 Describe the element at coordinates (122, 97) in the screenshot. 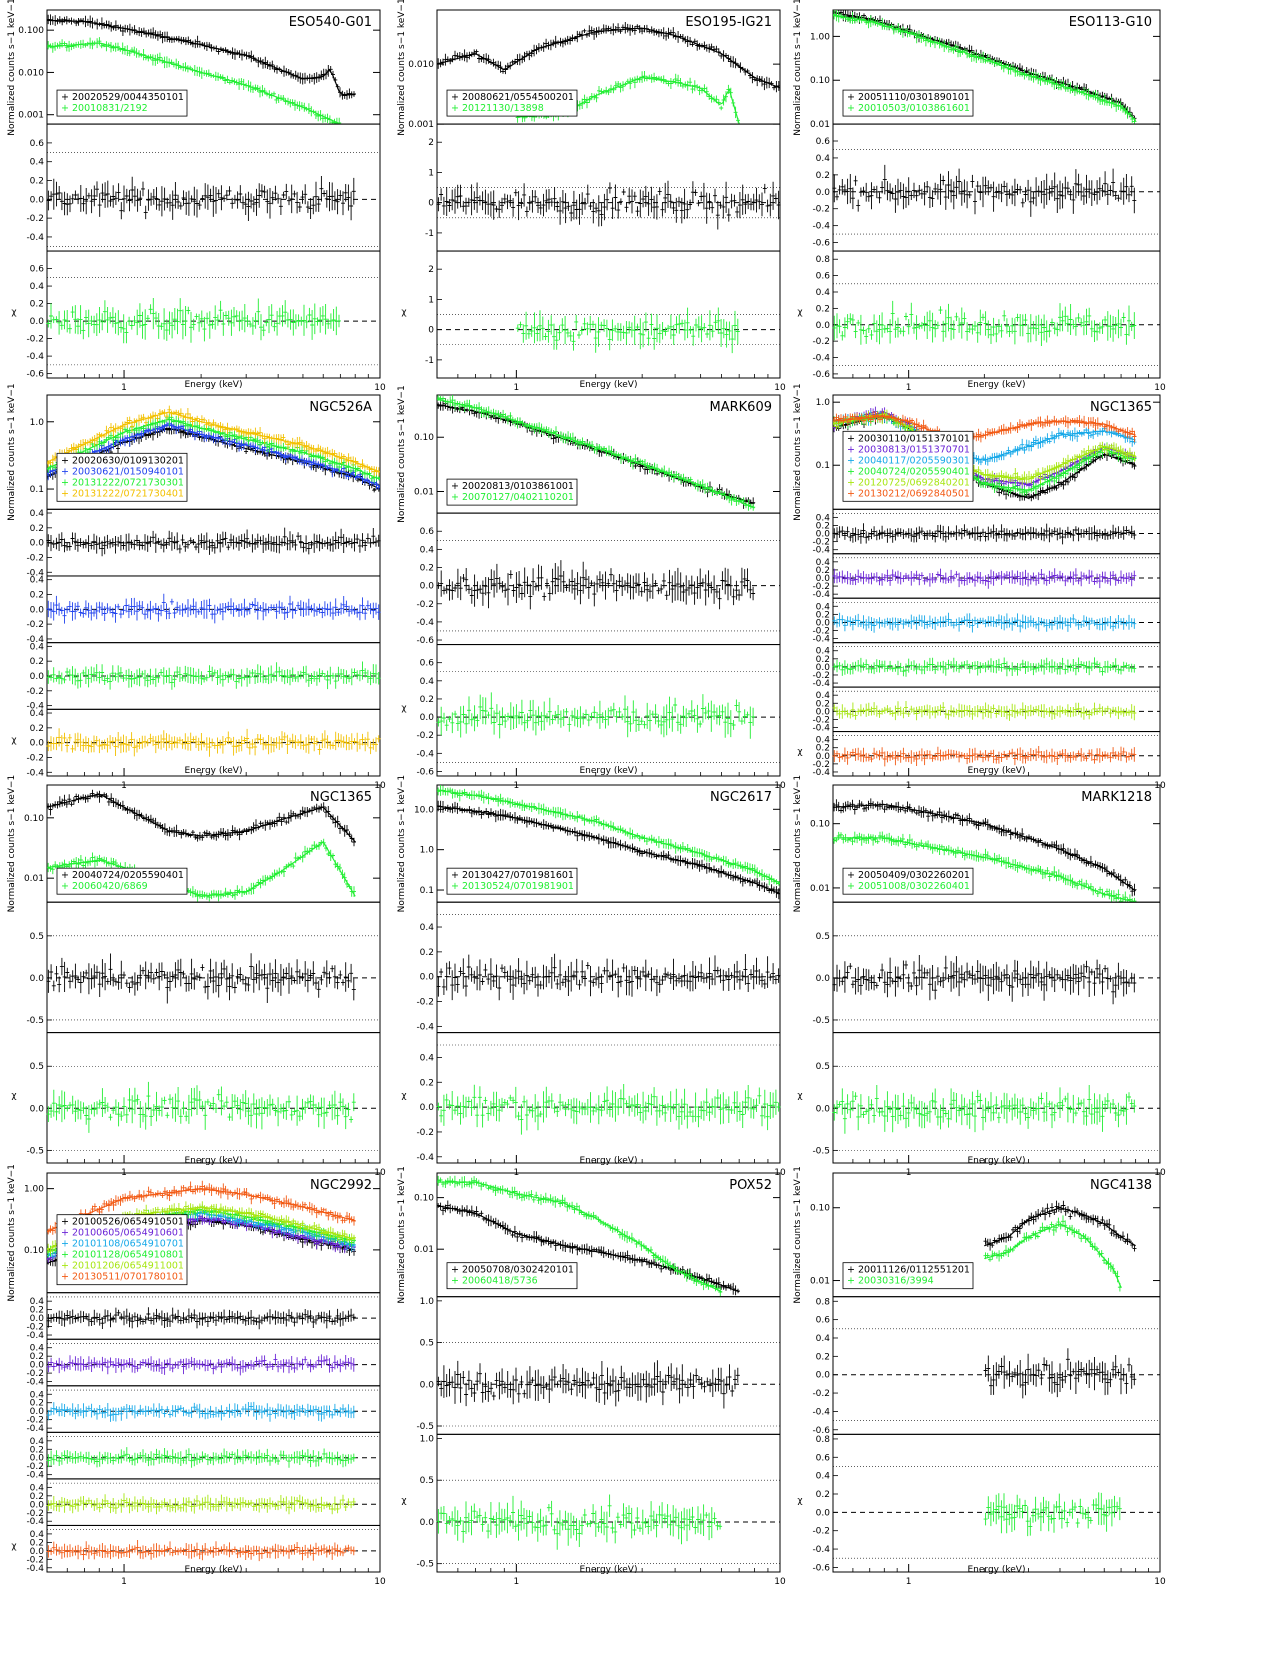

I see `legend-entry: + 20020529/0044350101` at that location.